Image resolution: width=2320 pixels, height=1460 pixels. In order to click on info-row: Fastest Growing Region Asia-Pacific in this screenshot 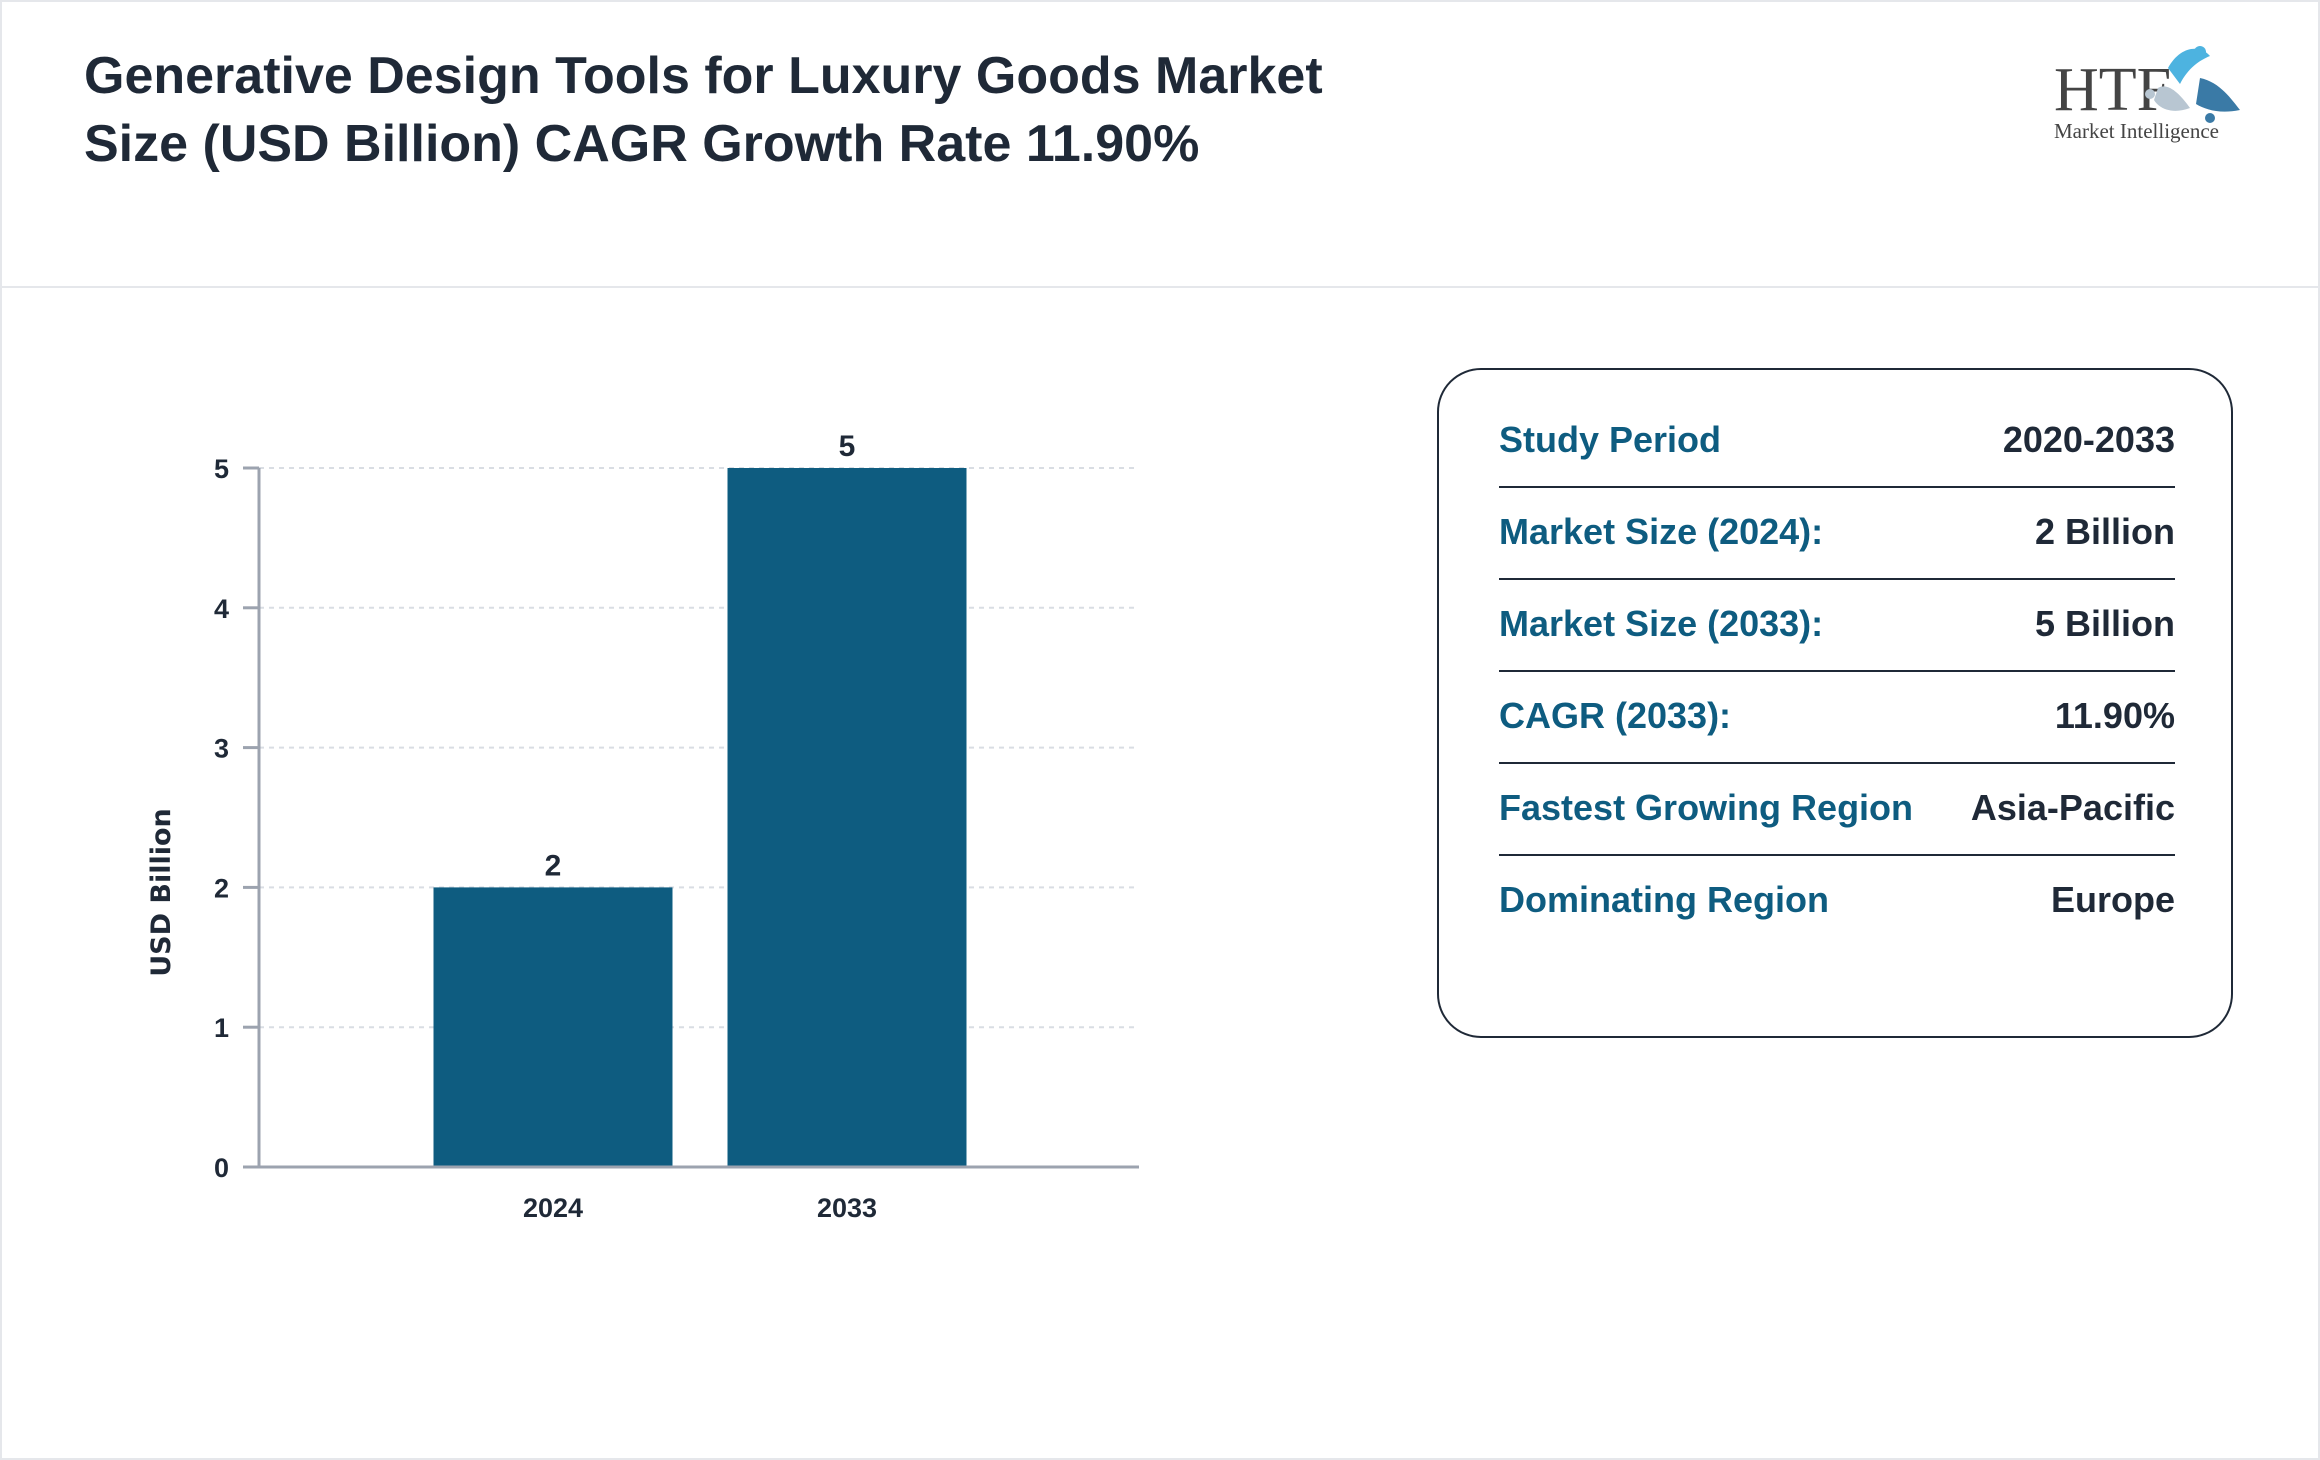, I will do `click(1837, 809)`.